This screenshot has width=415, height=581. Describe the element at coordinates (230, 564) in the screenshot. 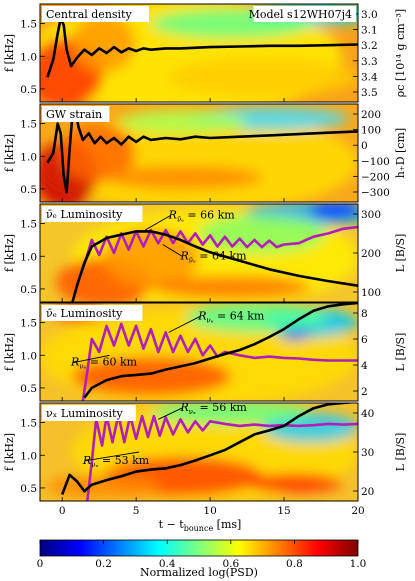

I see `colorbar-tick-label: 0.6` at that location.